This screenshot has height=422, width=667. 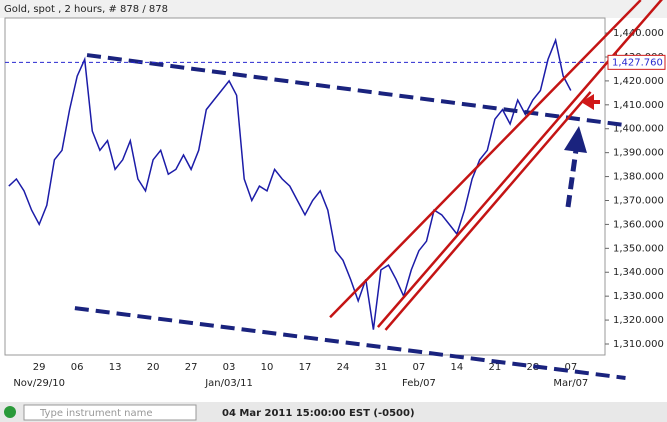 What do you see at coordinates (457, 367) in the screenshot?
I see `x-tick-label: 14` at bounding box center [457, 367].